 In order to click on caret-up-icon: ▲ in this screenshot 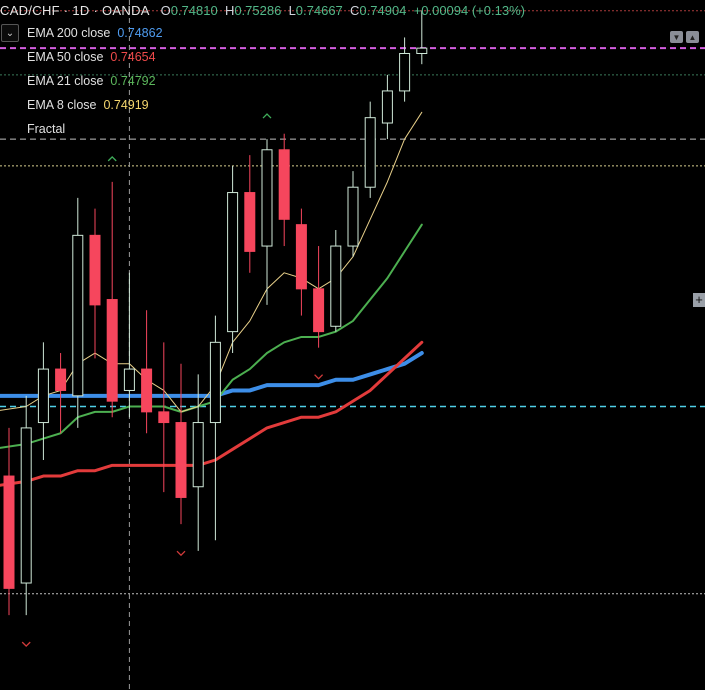, I will do `click(692, 37)`.